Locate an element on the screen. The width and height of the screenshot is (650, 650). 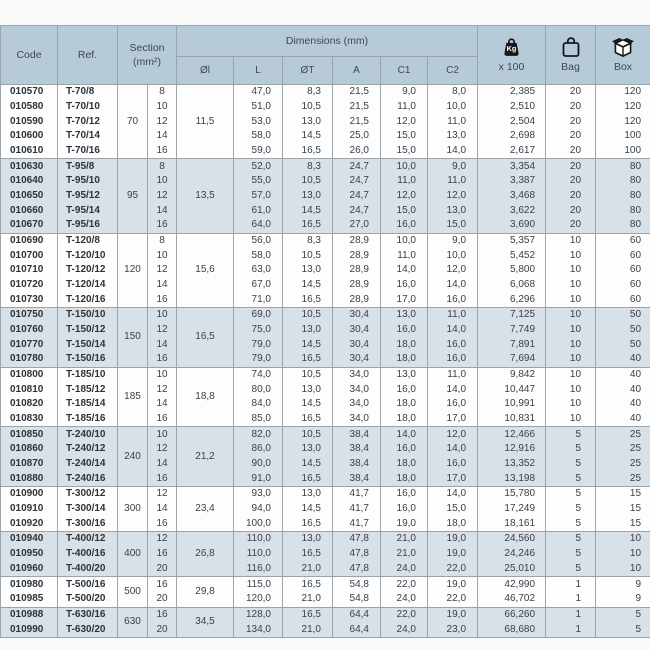
weight-cell: 3,622 is located at coordinates (512, 211).